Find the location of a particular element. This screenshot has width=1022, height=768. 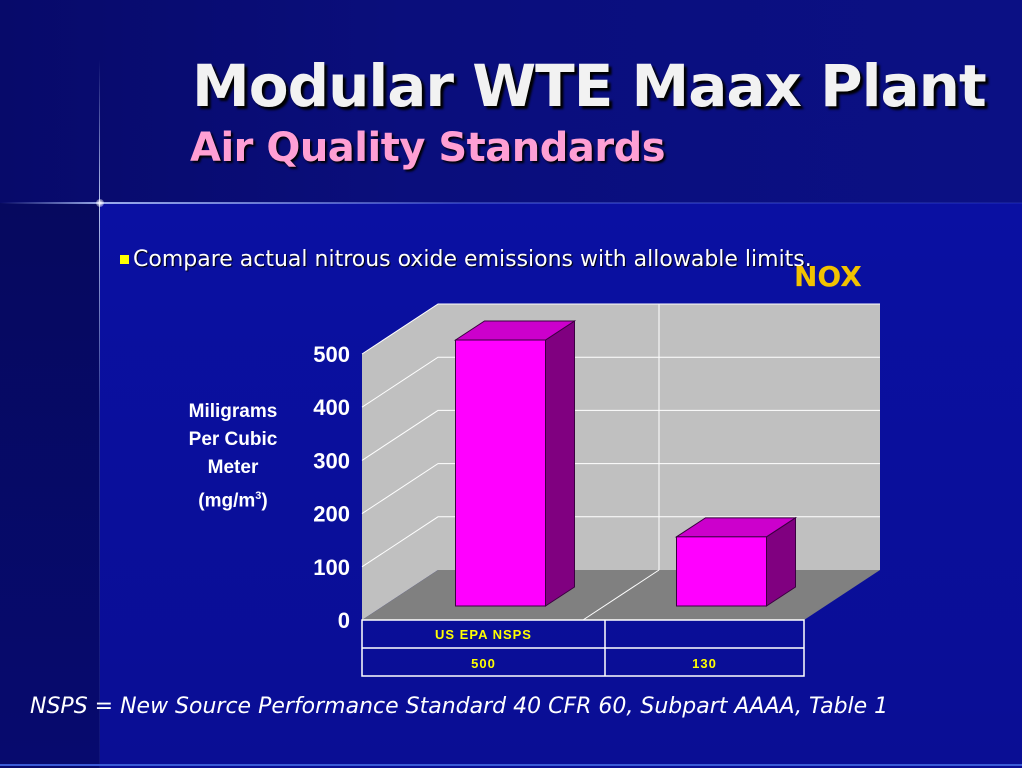

data-label-0: 500 is located at coordinates (483, 663).